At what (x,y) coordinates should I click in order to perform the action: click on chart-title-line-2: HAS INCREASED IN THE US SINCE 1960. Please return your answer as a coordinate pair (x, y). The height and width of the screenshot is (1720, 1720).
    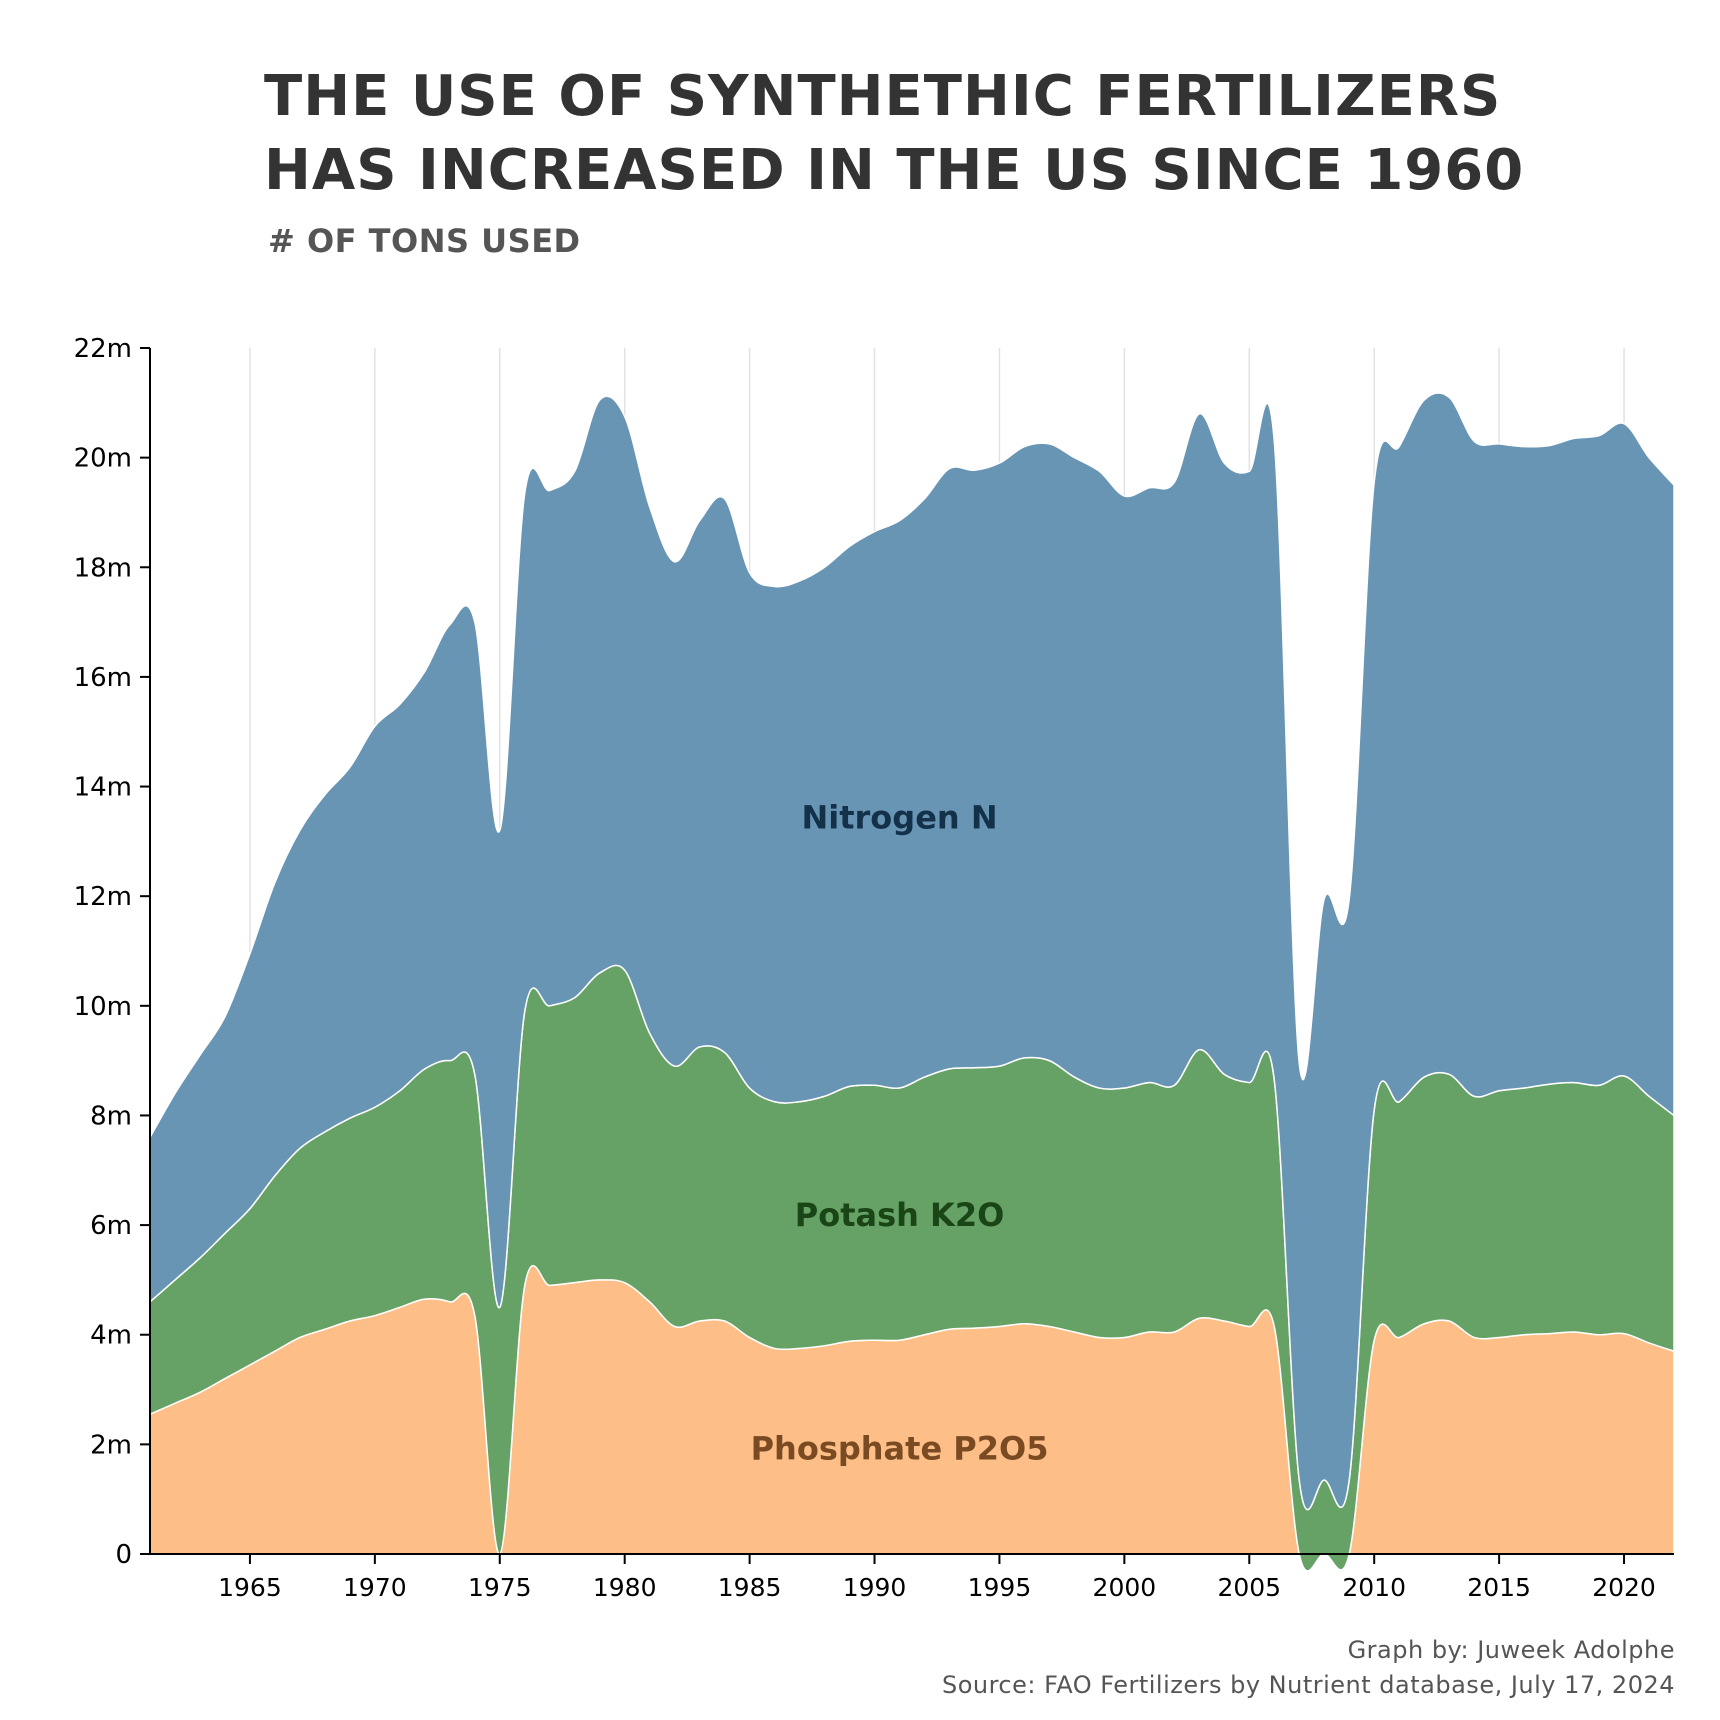
    Looking at the image, I should click on (894, 170).